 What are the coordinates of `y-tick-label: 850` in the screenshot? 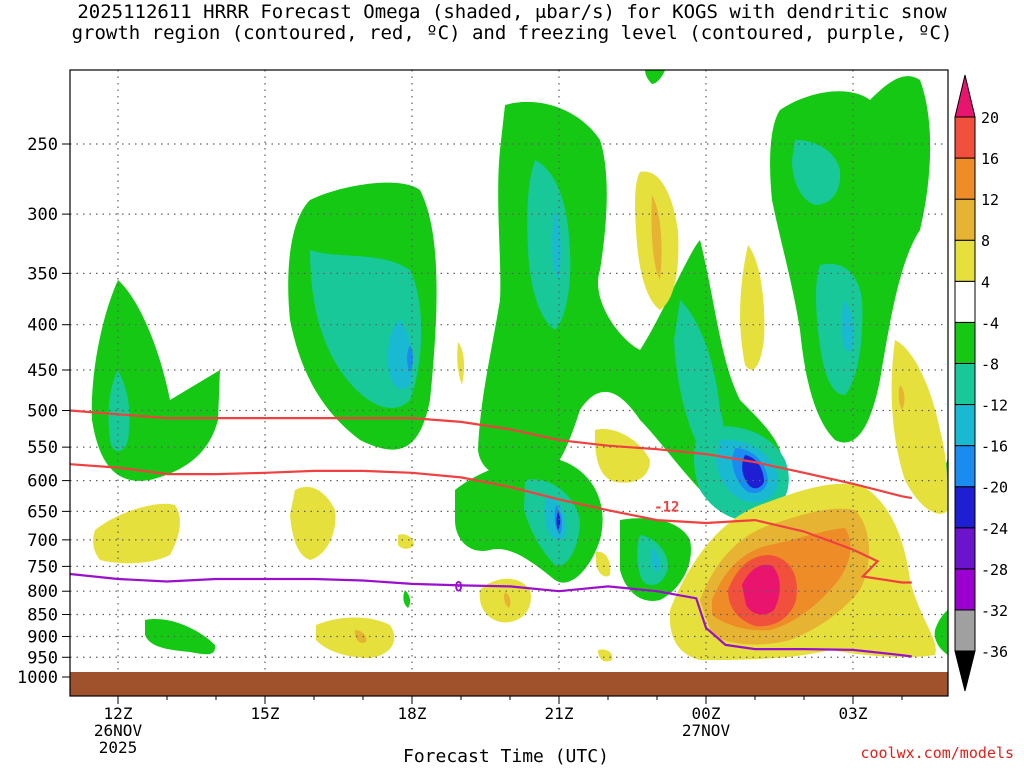 It's located at (42, 616).